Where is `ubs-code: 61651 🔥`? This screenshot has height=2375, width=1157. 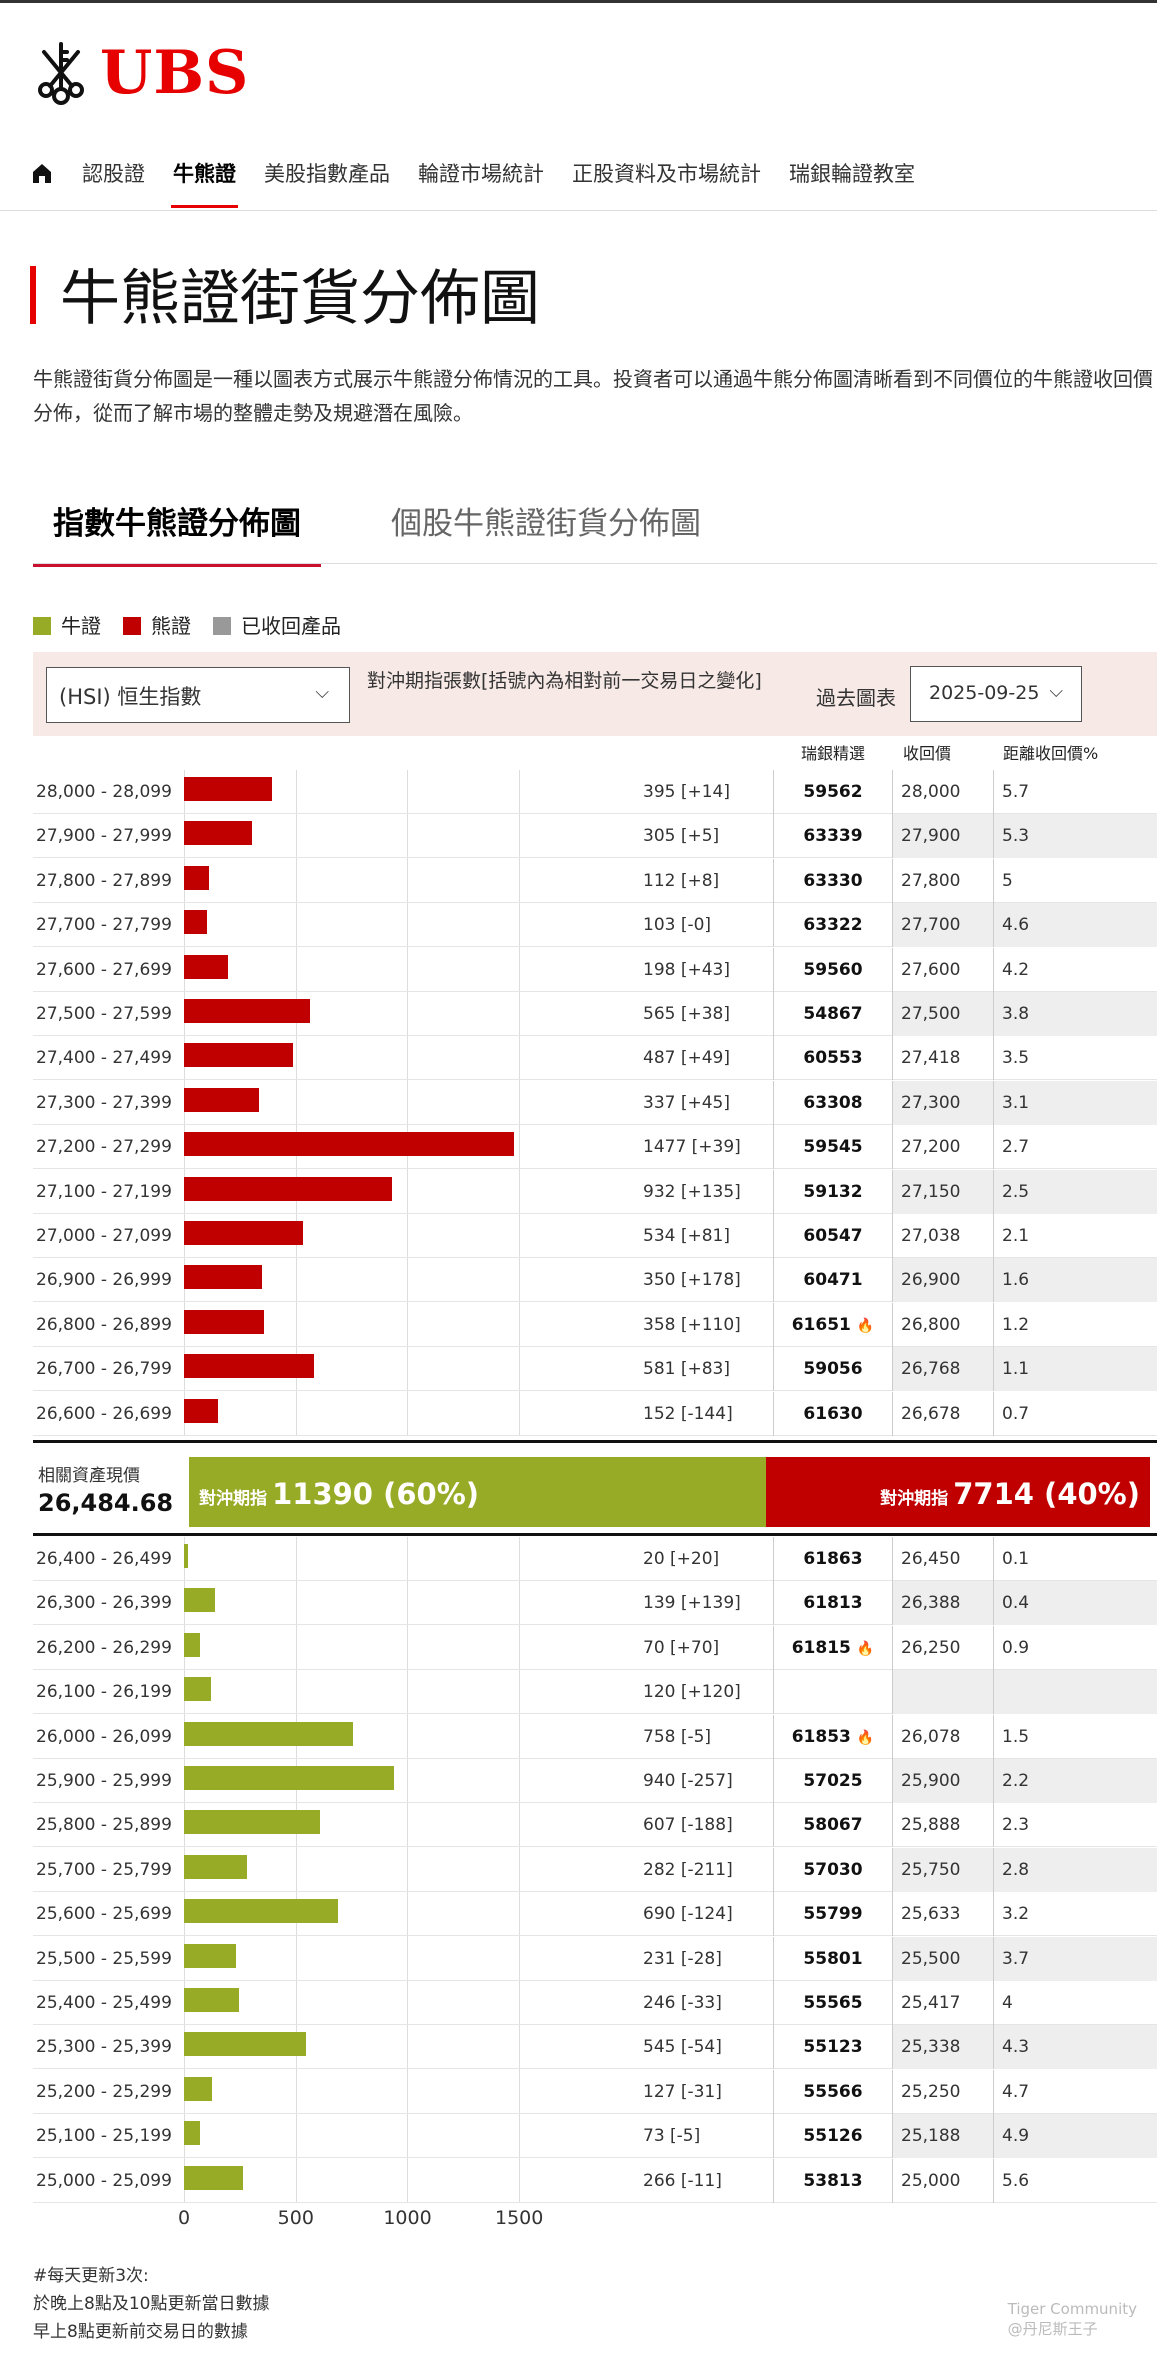
ubs-code: 61651 🔥 is located at coordinates (833, 1324).